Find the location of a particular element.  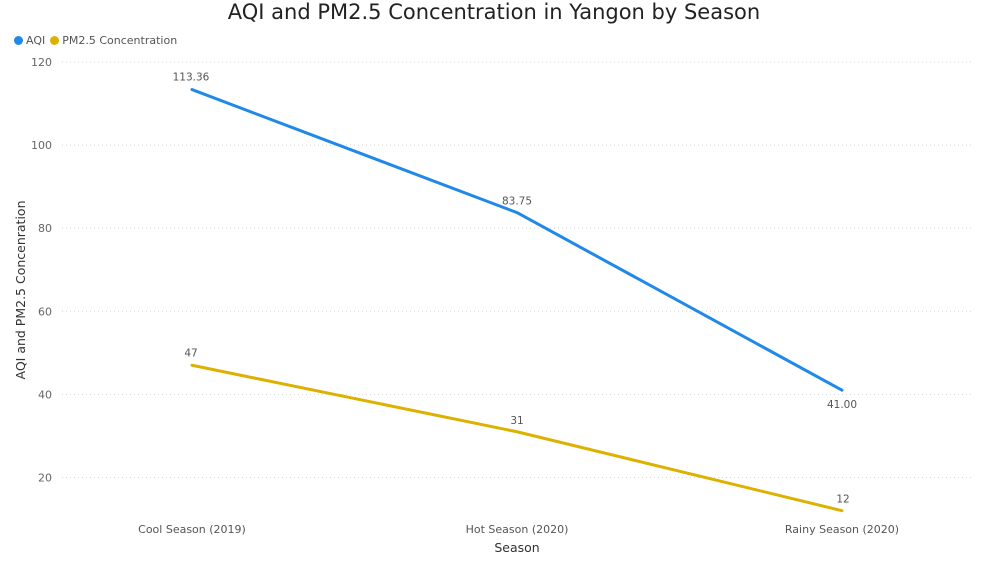

x-axis-title: Season is located at coordinates (516, 547).